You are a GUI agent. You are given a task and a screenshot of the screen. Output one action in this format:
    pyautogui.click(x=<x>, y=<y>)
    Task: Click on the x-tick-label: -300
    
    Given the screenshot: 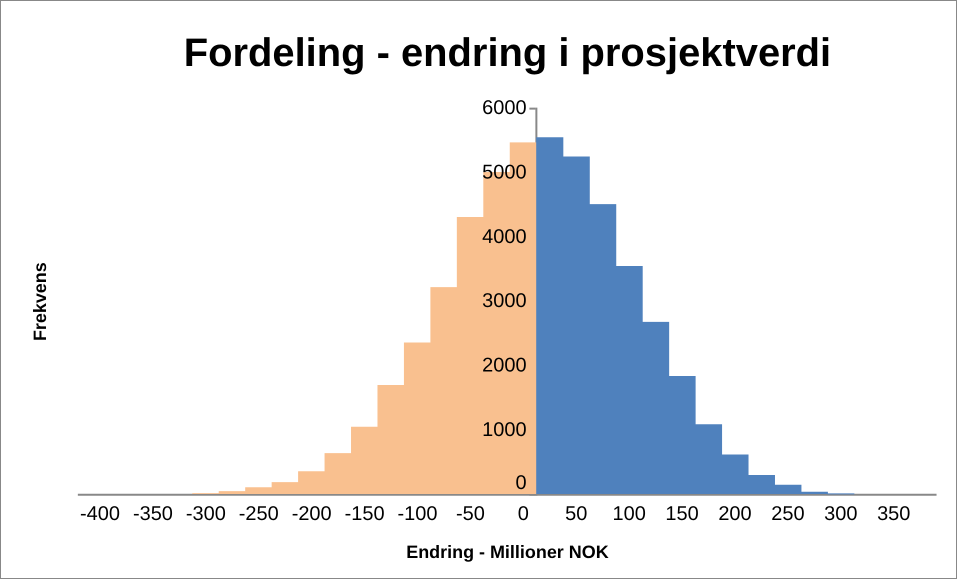 What is the action you would take?
    pyautogui.click(x=206, y=514)
    